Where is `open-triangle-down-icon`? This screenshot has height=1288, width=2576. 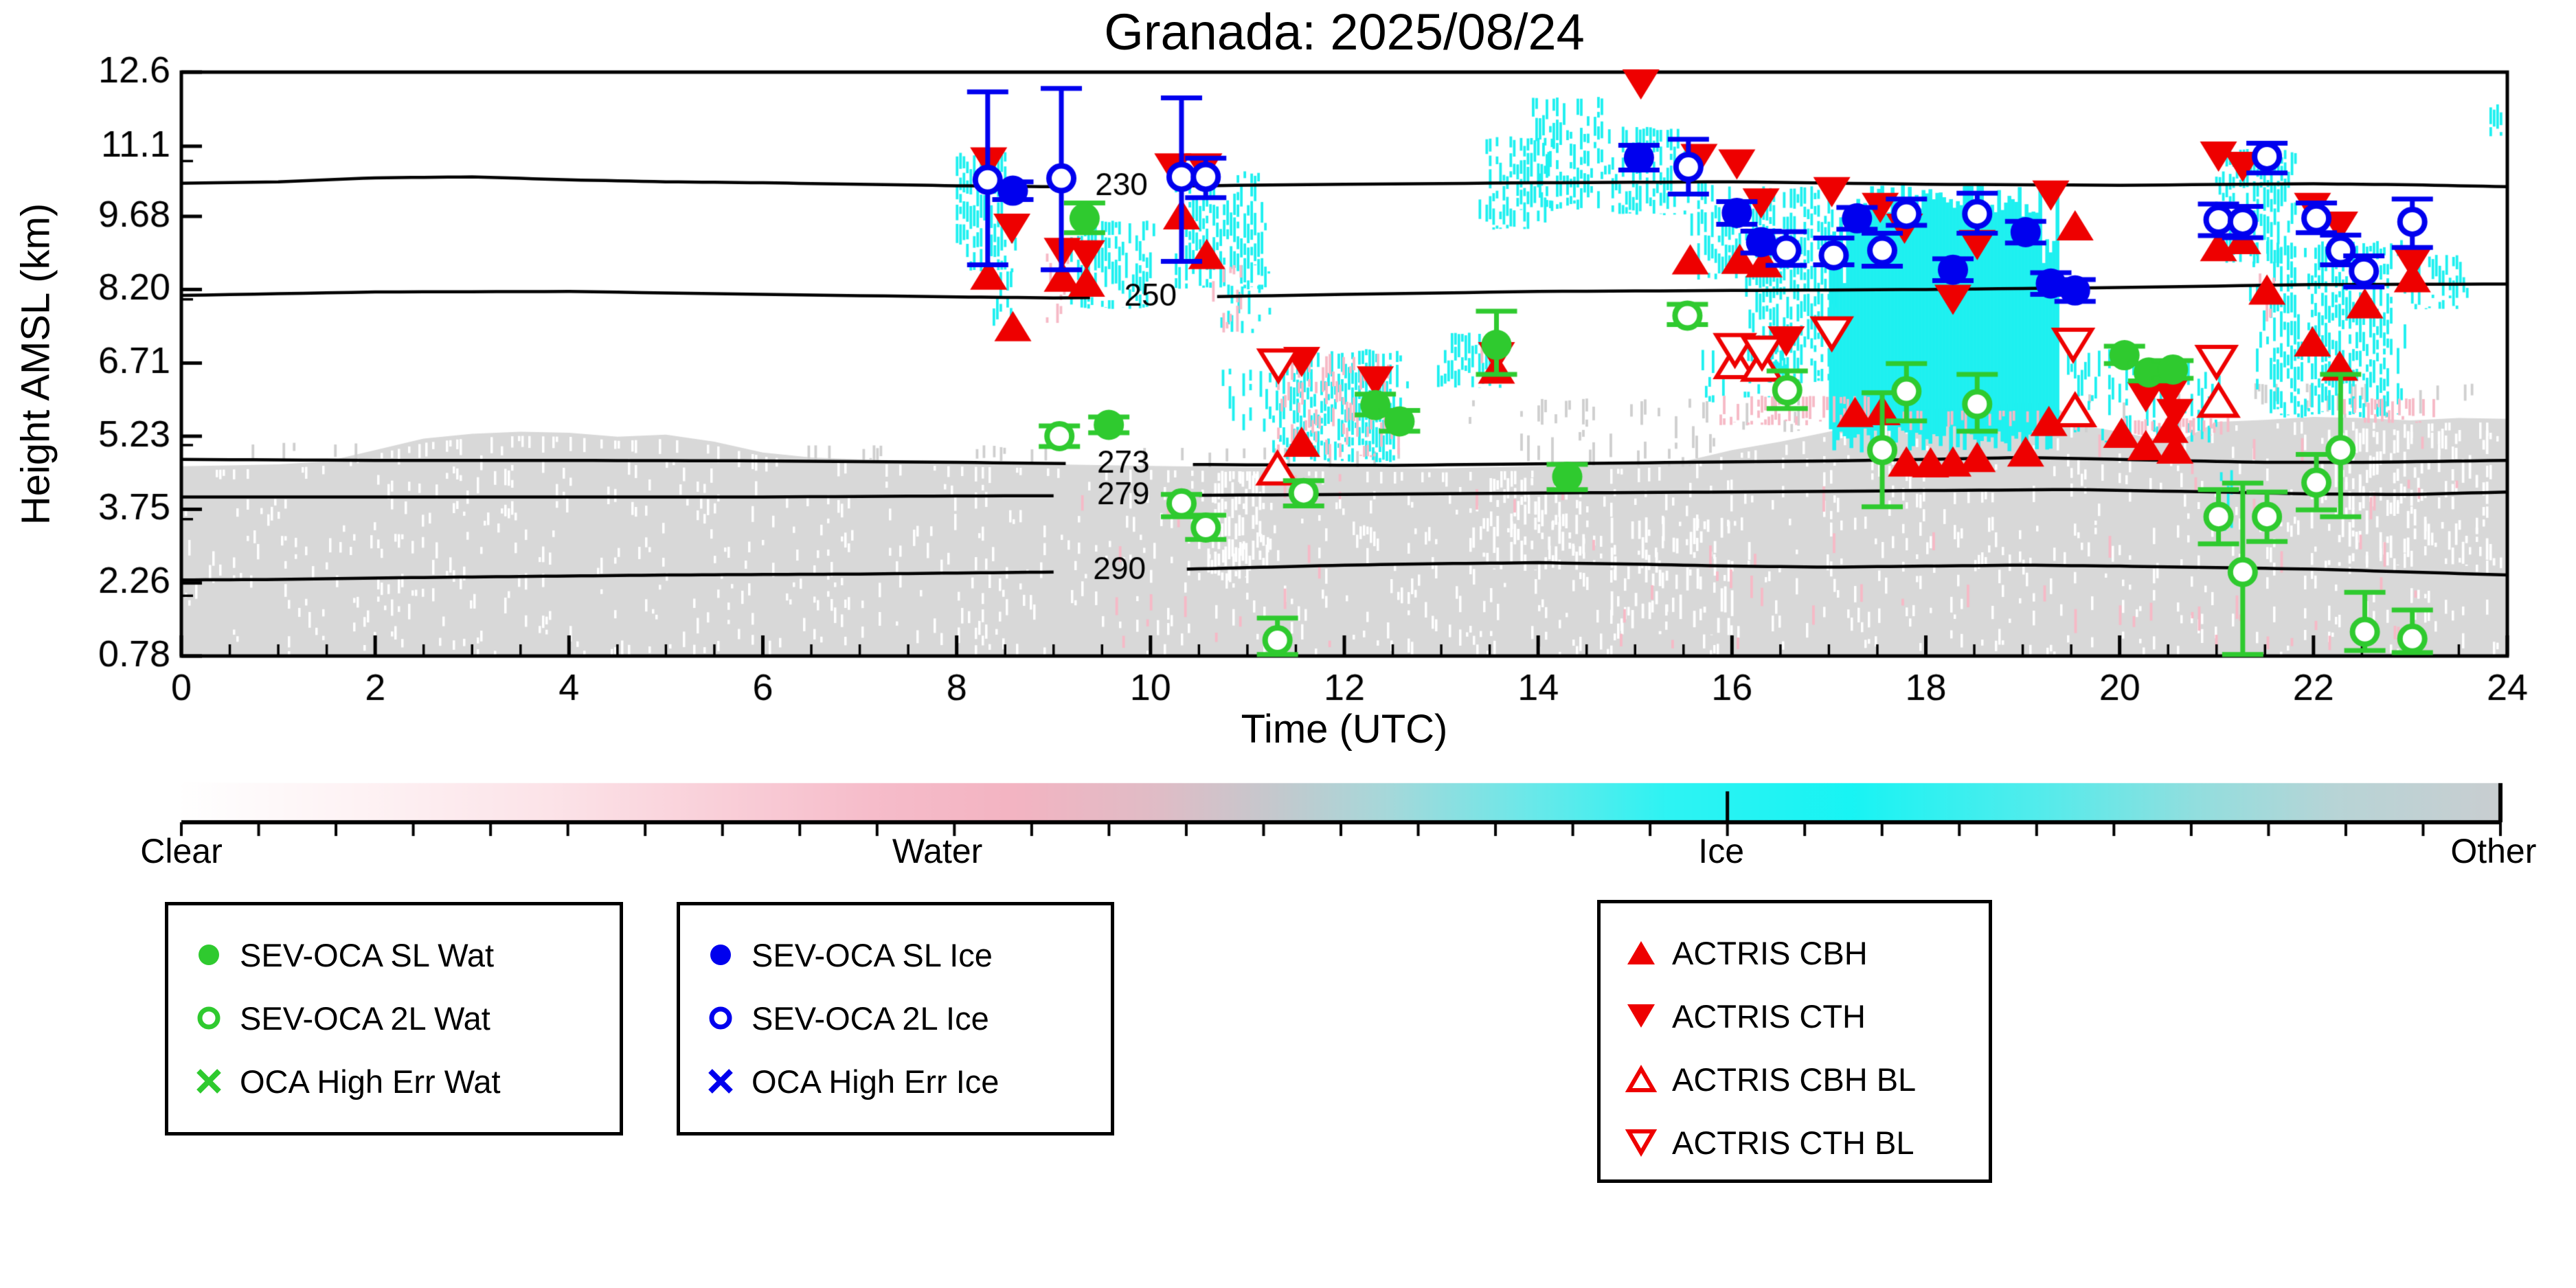 open-triangle-down-icon is located at coordinates (1641, 1143).